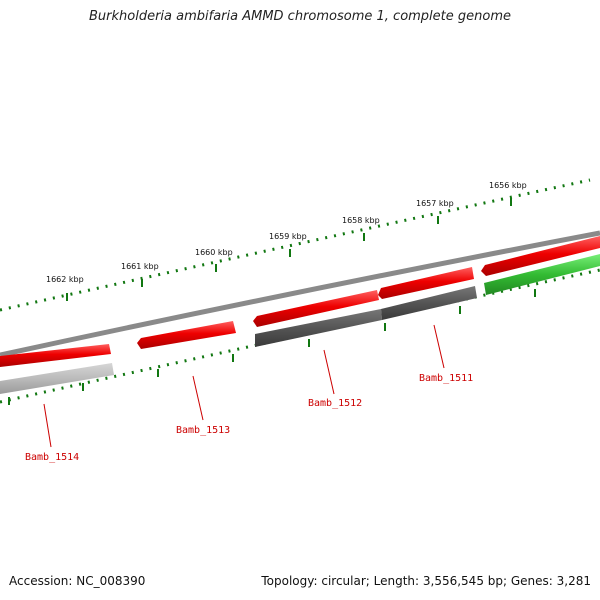 The image size is (600, 600). Describe the element at coordinates (335, 403) in the screenshot. I see `gene-label-bamb-1512: Bamb_1512` at that location.